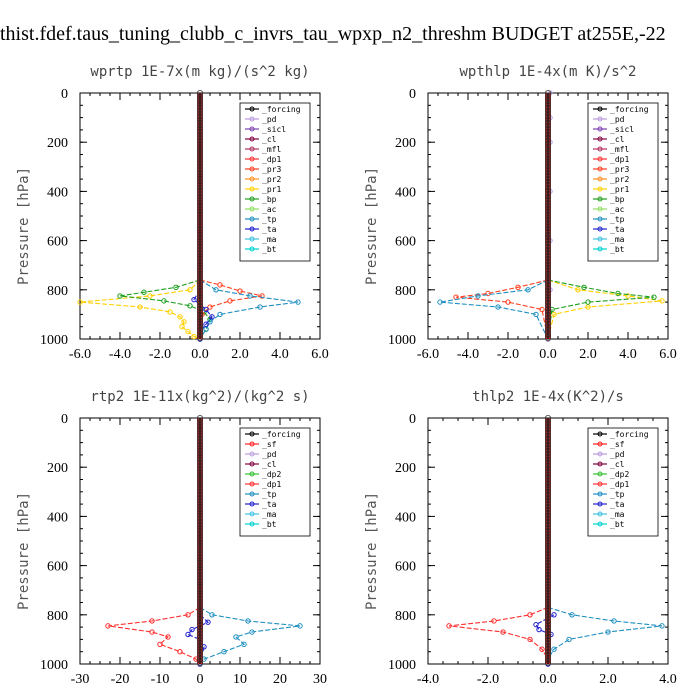 This screenshot has width=700, height=700. Describe the element at coordinates (249, 309) in the screenshot. I see `series-line-tp` at that location.